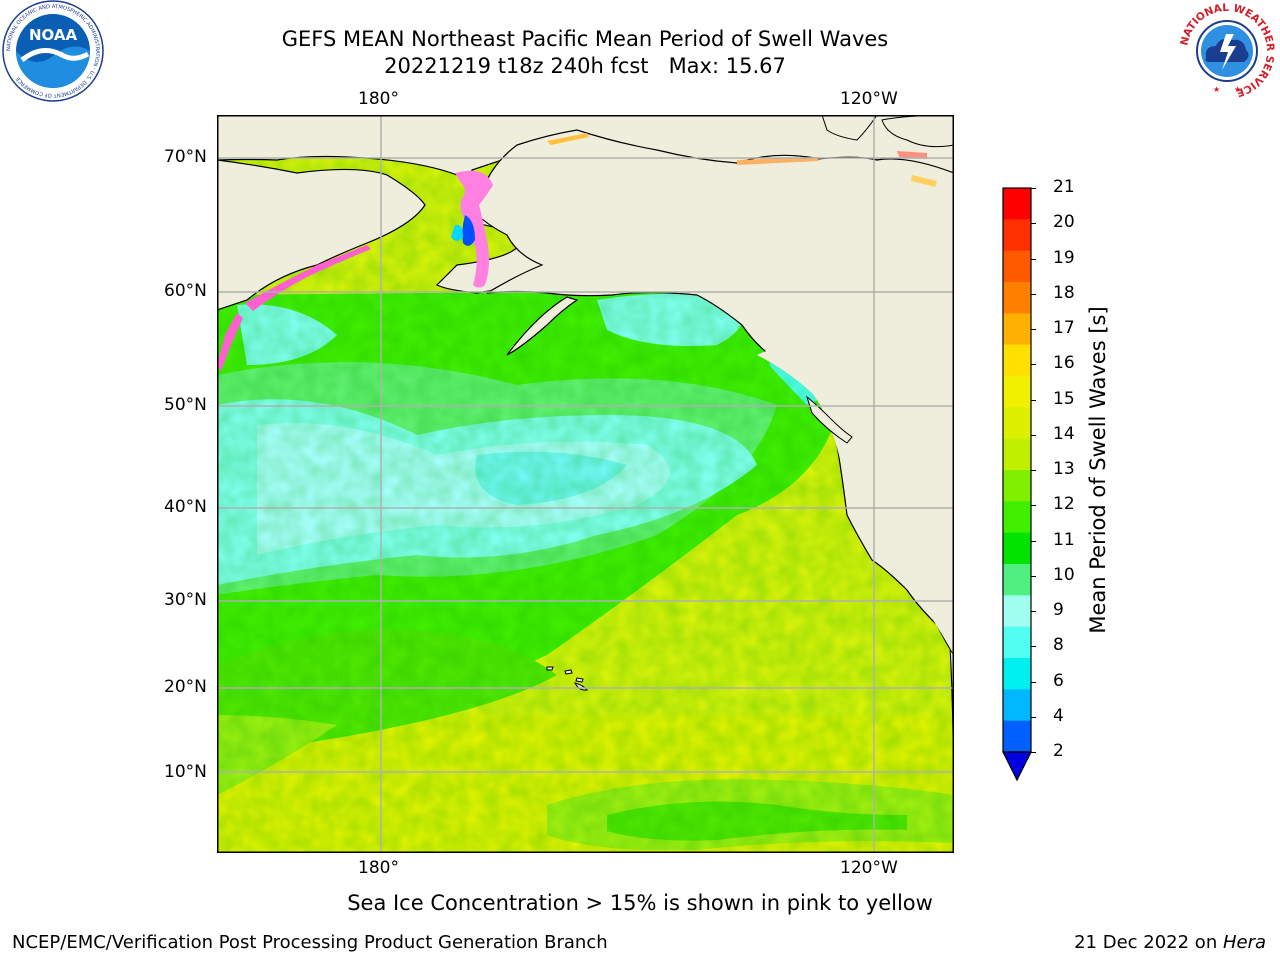  What do you see at coordinates (185, 687) in the screenshot?
I see `lat-label-20n: 20°N` at bounding box center [185, 687].